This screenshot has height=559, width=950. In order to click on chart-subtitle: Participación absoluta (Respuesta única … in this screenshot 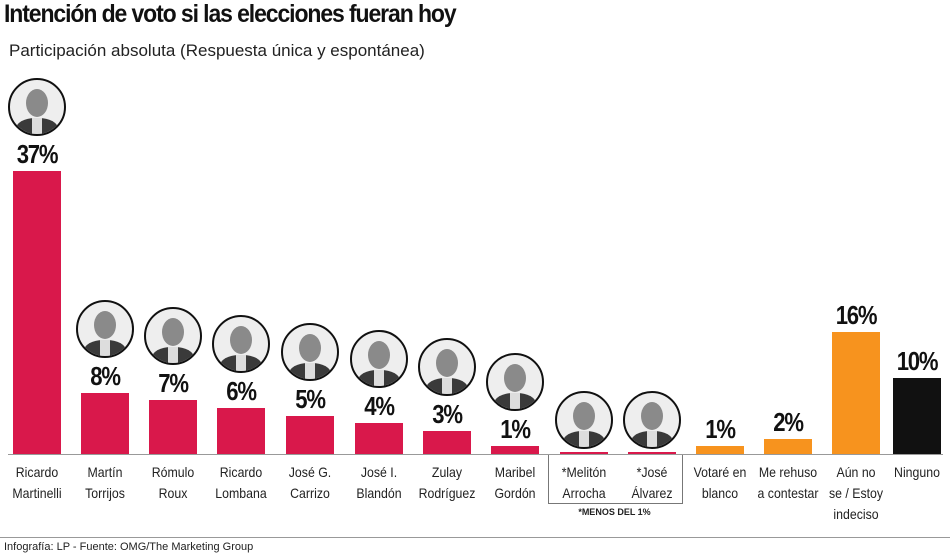, I will do `click(217, 50)`.